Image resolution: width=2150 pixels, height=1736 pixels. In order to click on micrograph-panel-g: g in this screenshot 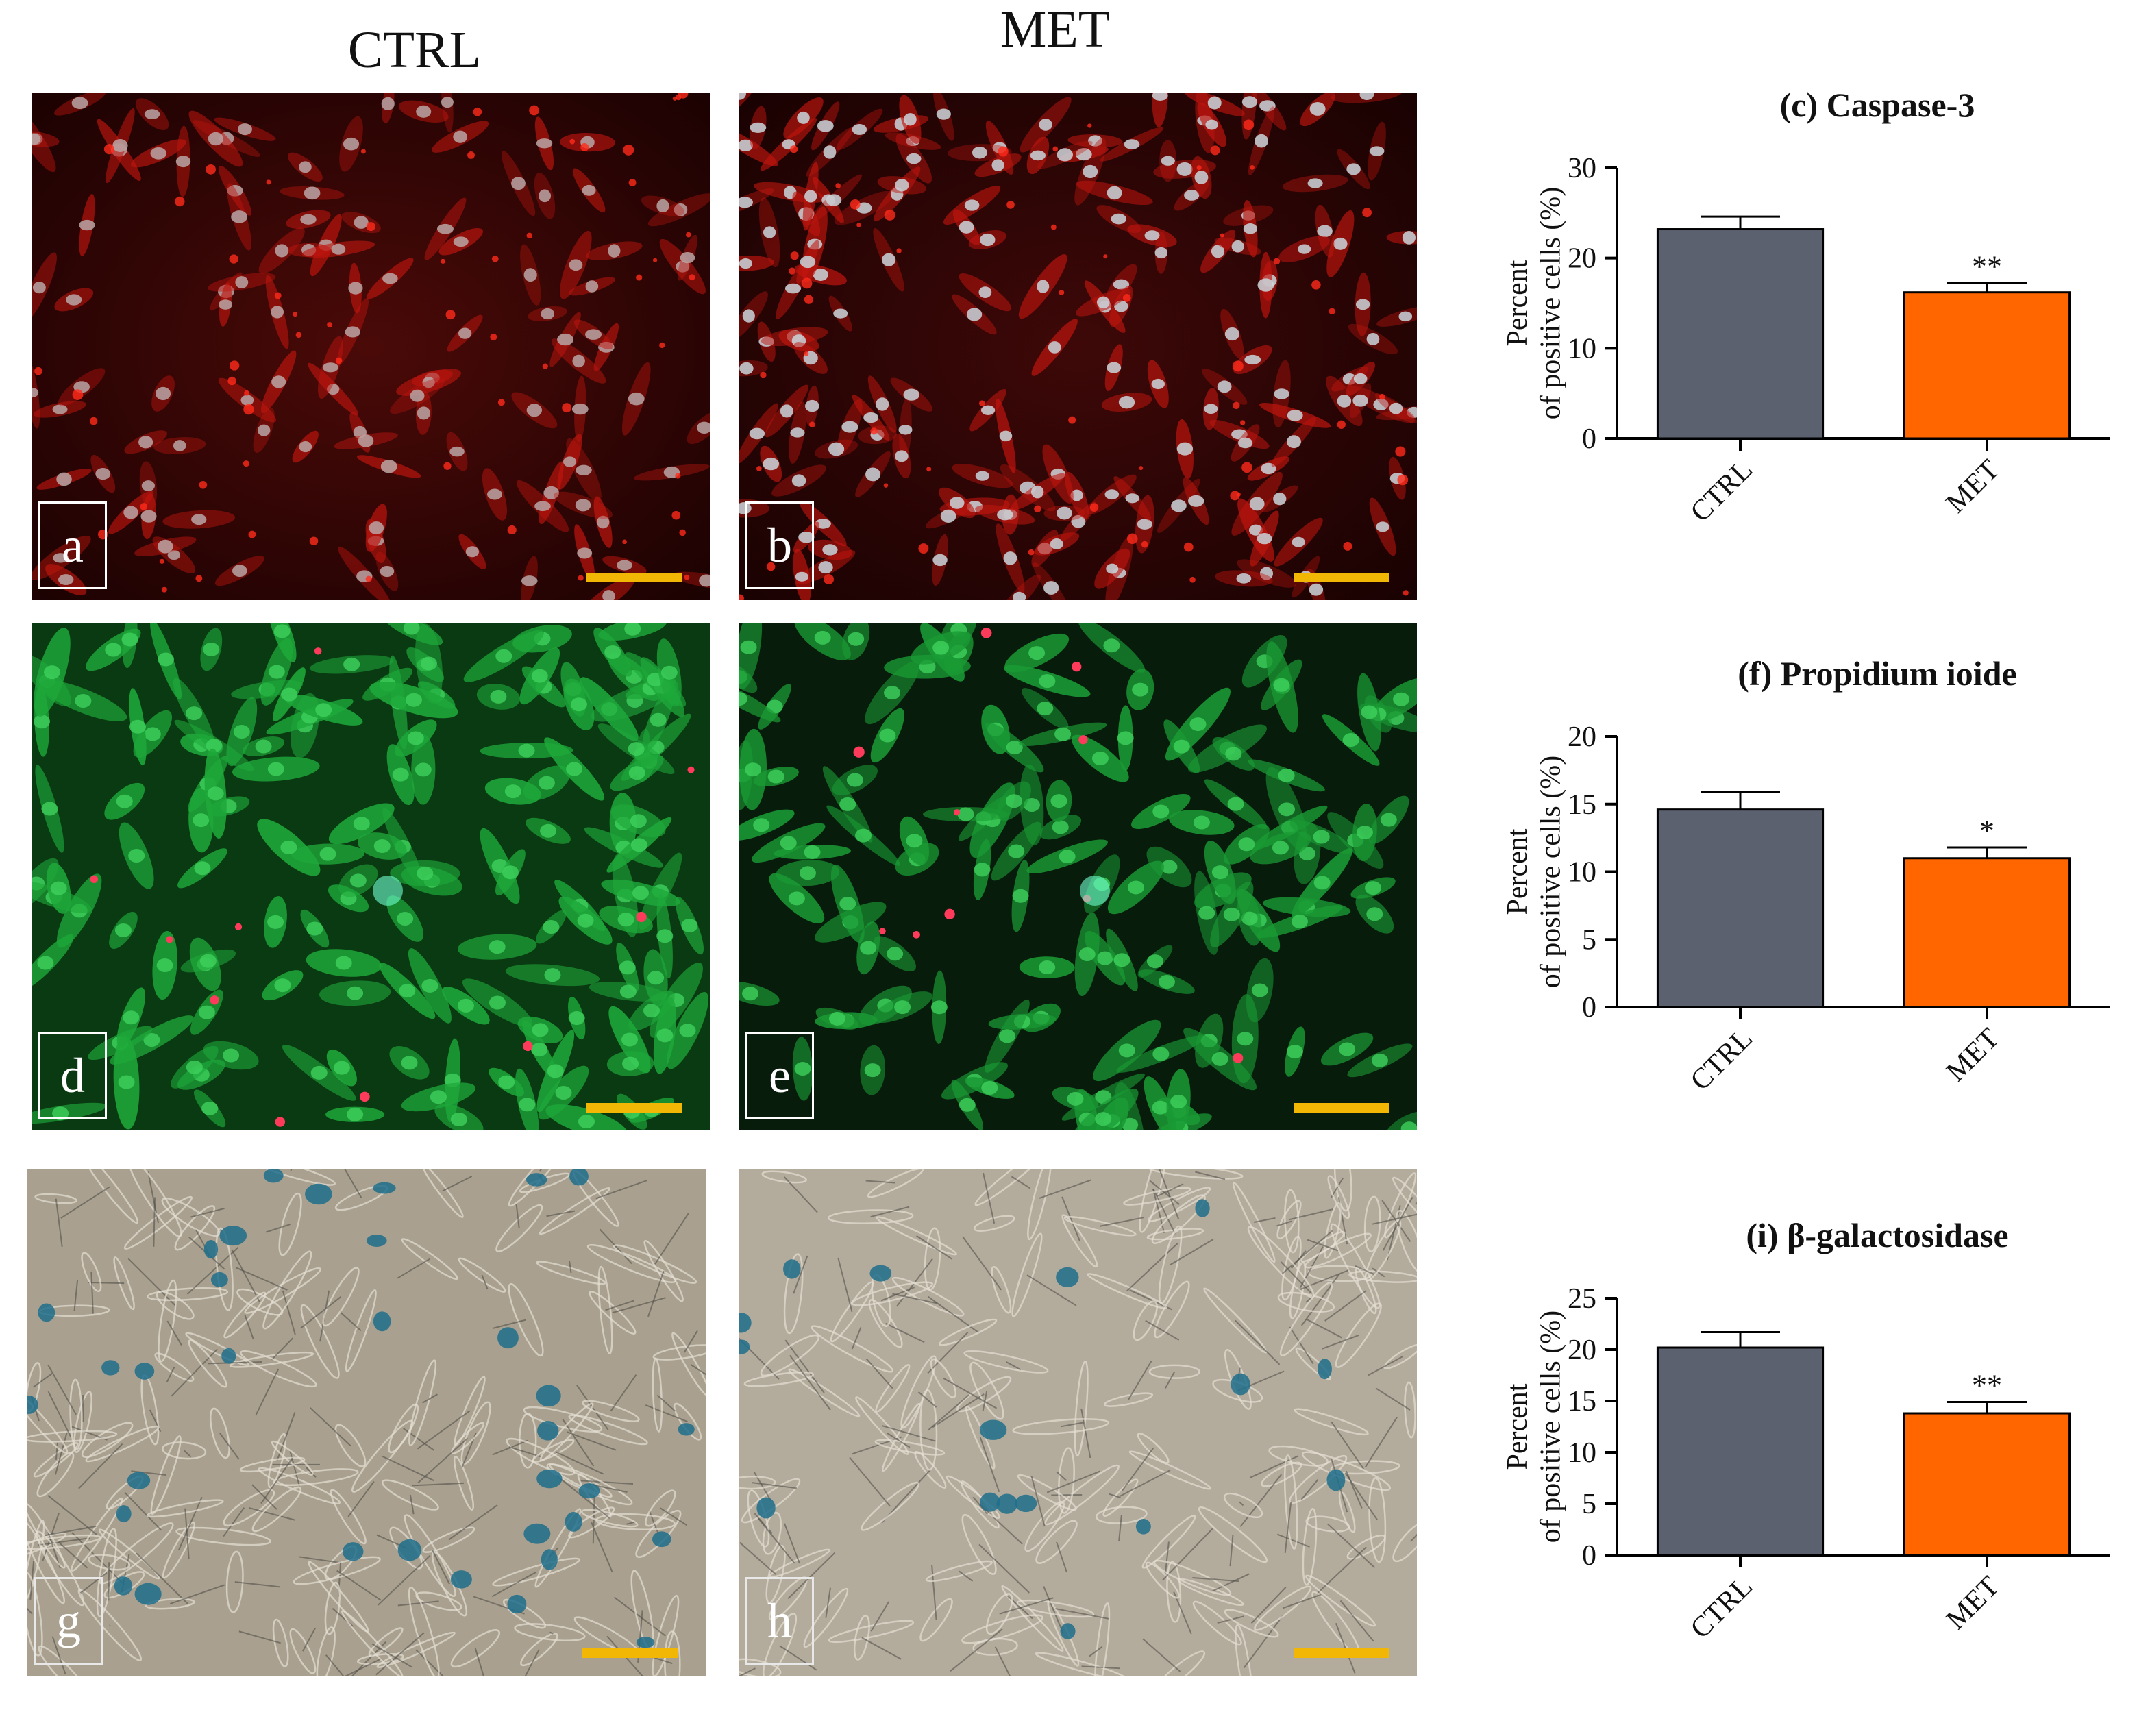, I will do `click(367, 1422)`.